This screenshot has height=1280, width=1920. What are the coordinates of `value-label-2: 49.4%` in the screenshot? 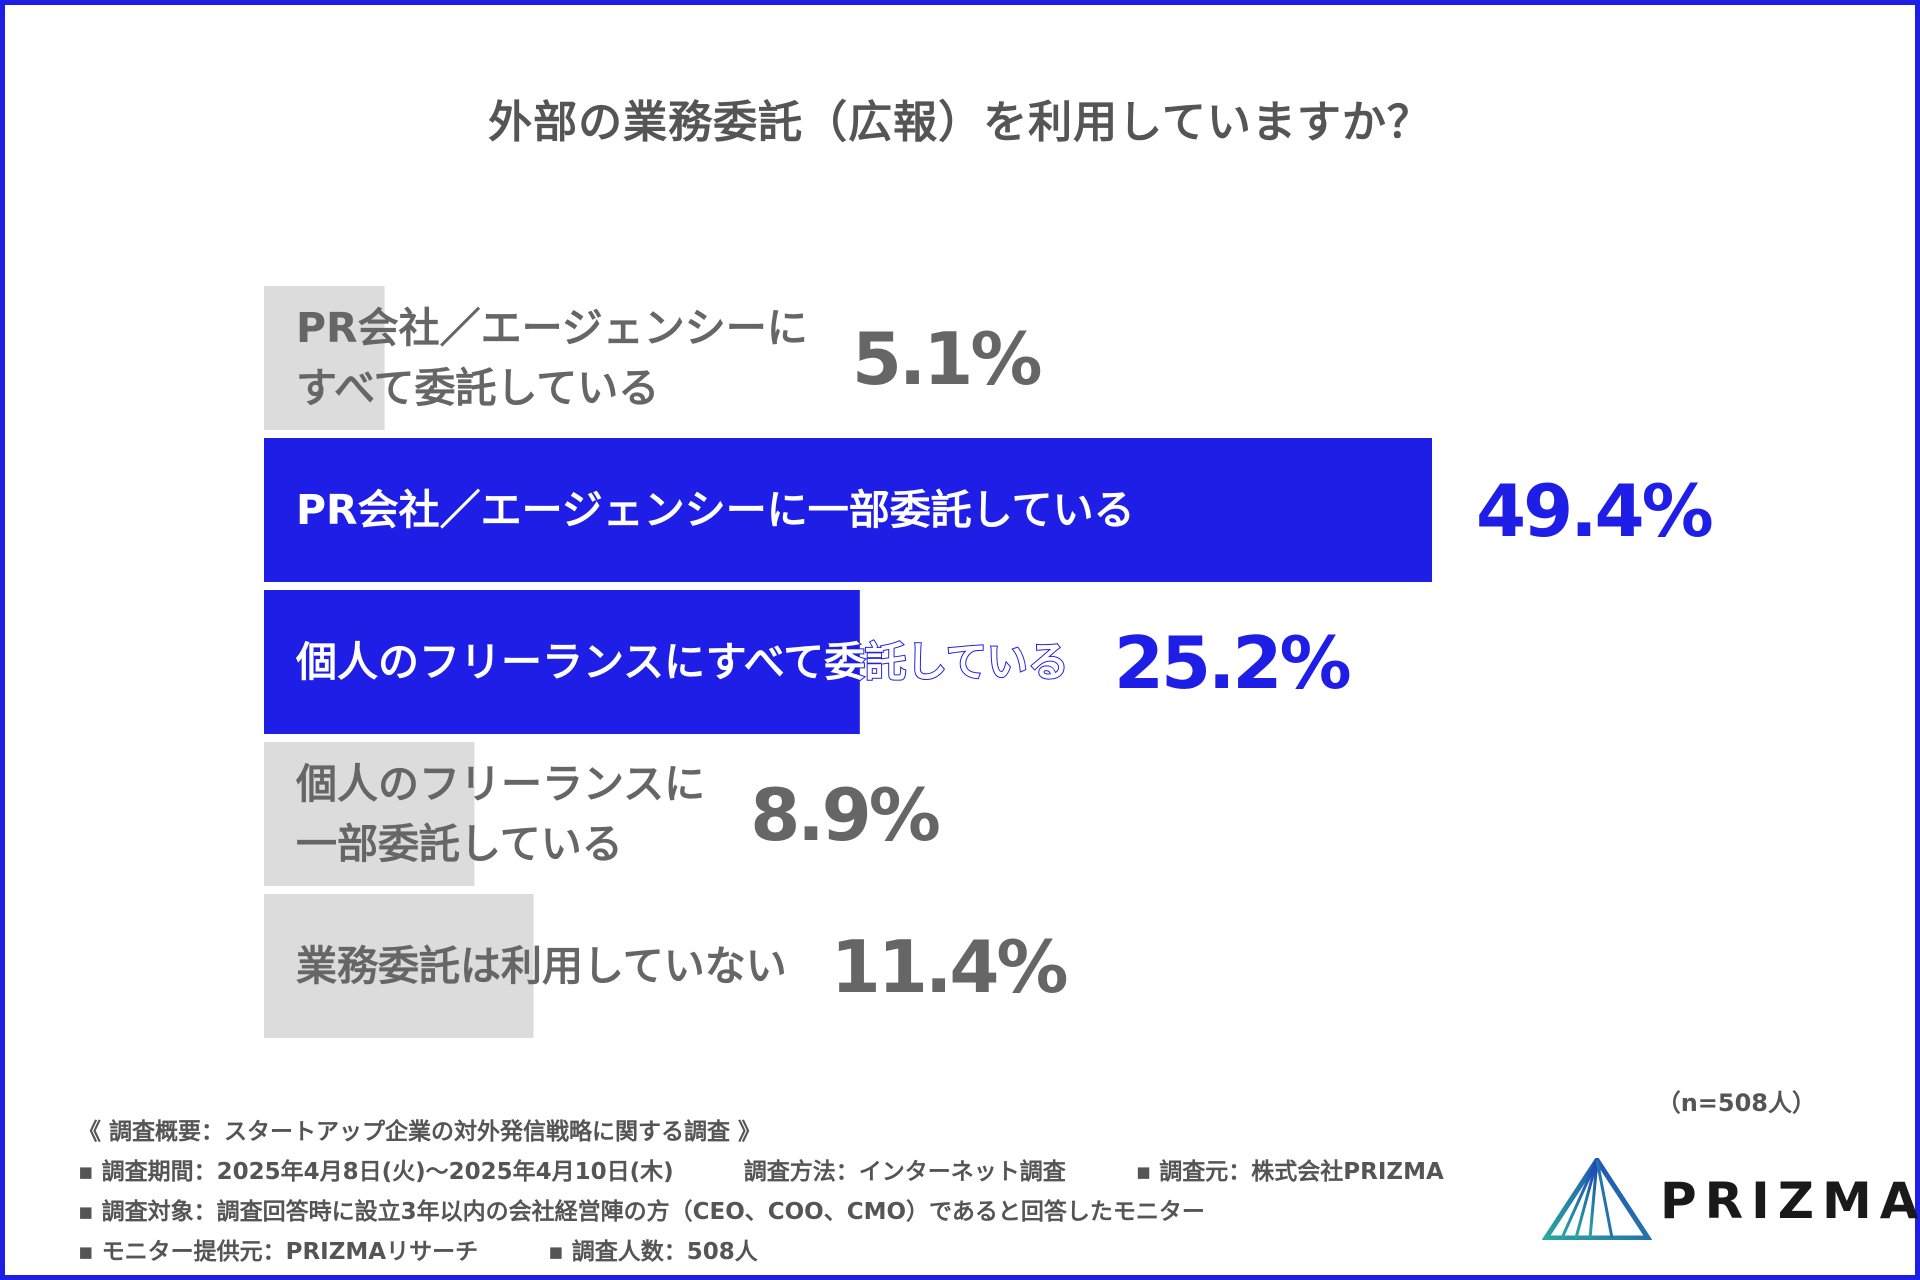 It's located at (1594, 511).